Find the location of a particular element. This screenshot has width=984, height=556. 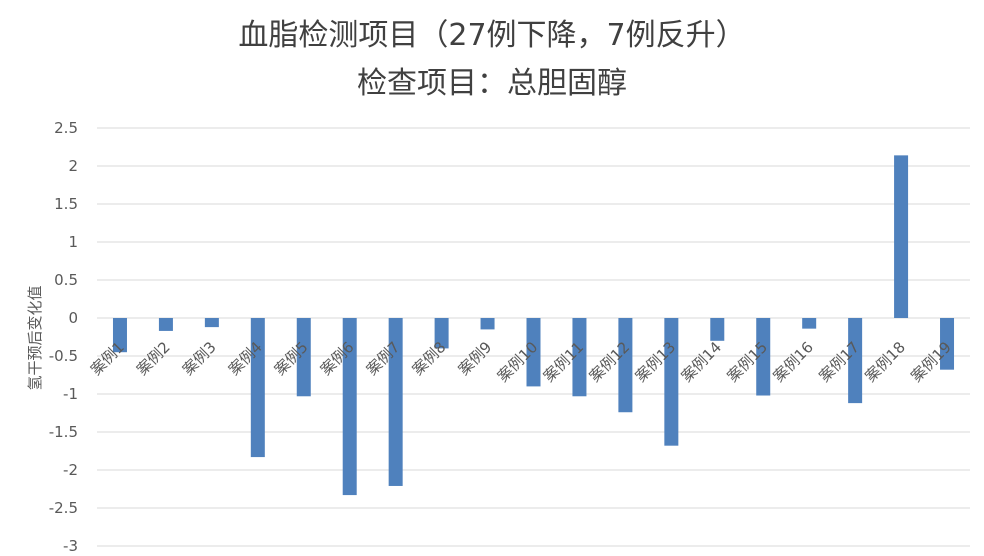

y-tick-label: 0.5 is located at coordinates (66, 280).